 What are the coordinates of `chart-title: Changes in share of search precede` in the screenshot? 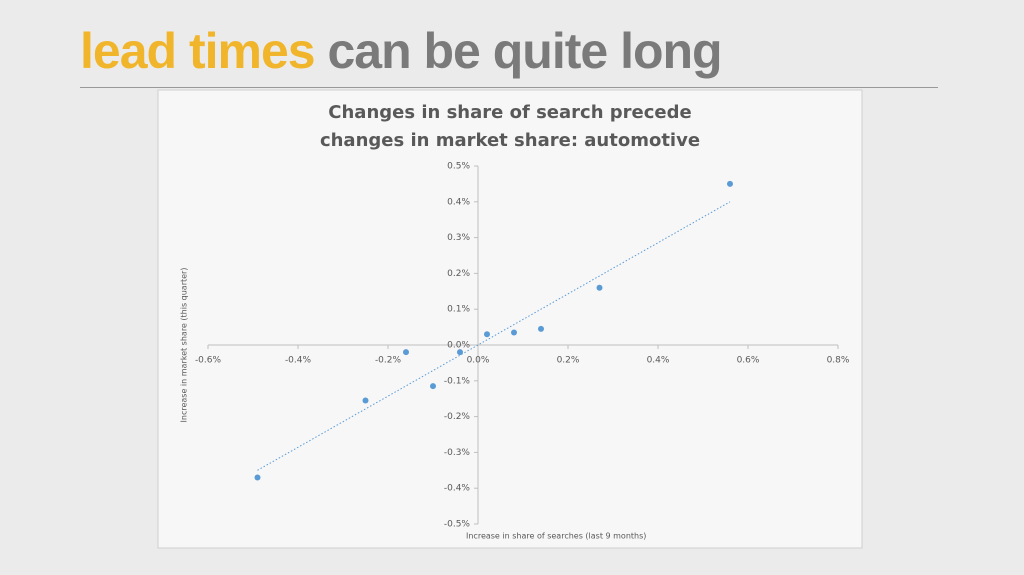 It's located at (509, 112).